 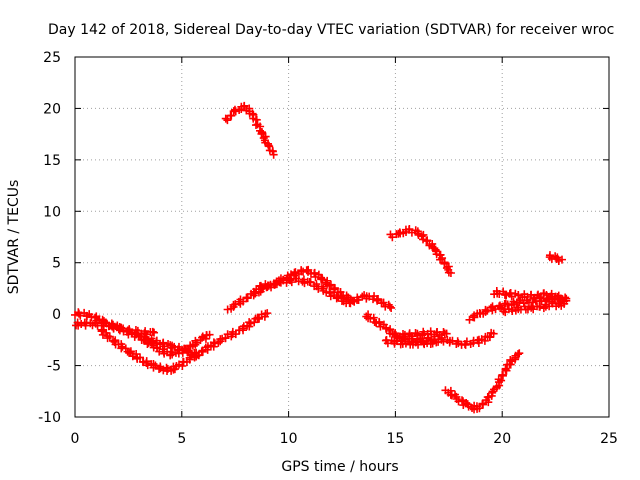 What do you see at coordinates (502, 439) in the screenshot?
I see `x-tick-label: 20` at bounding box center [502, 439].